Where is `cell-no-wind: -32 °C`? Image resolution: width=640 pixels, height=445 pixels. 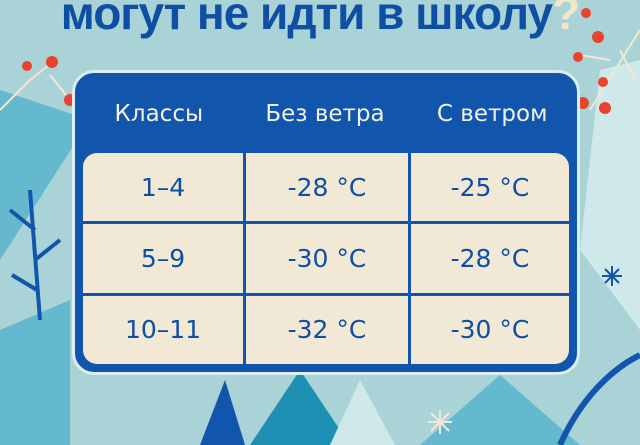 cell-no-wind: -32 °C is located at coordinates (327, 329).